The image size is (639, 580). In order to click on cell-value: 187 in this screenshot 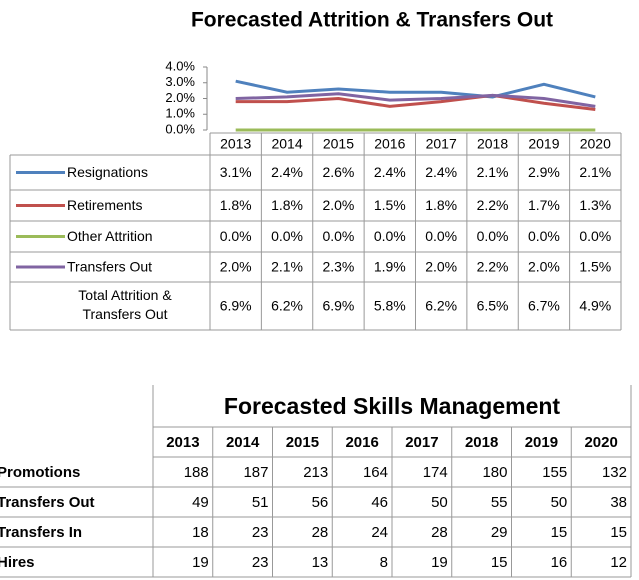, I will do `click(255, 472)`.